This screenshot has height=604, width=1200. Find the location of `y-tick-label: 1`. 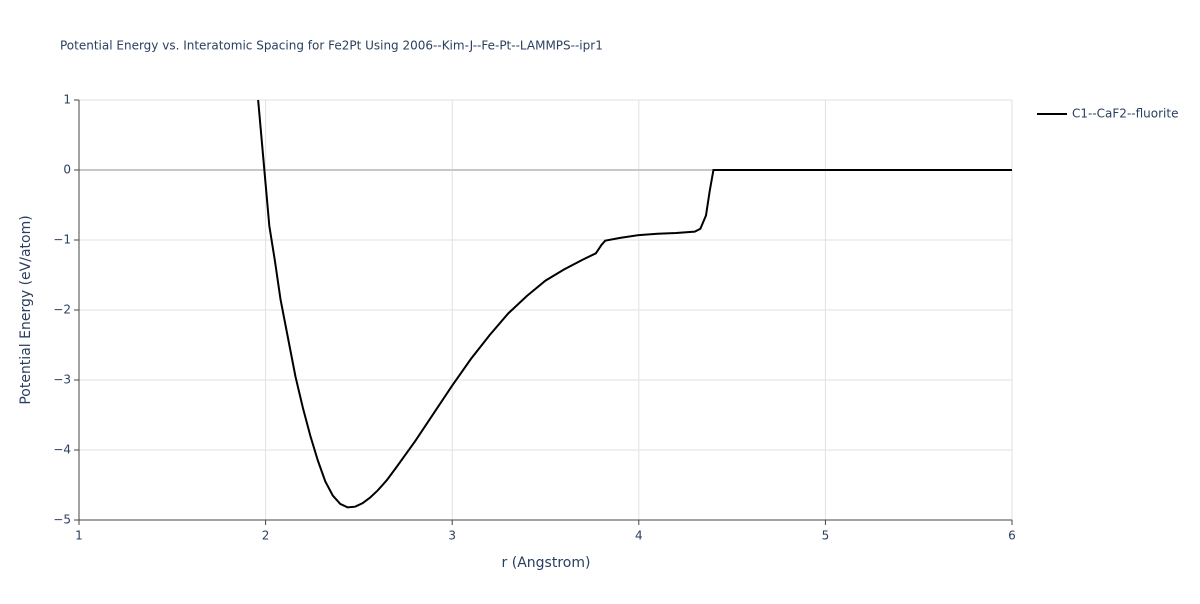

y-tick-label: 1 is located at coordinates (67, 100).